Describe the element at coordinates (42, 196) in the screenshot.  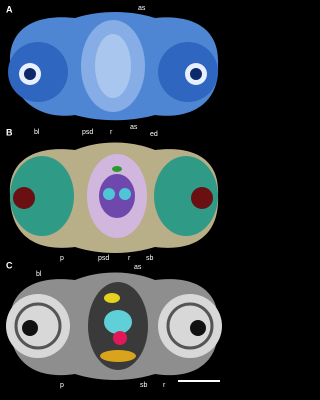
I see `eye-left` at that location.